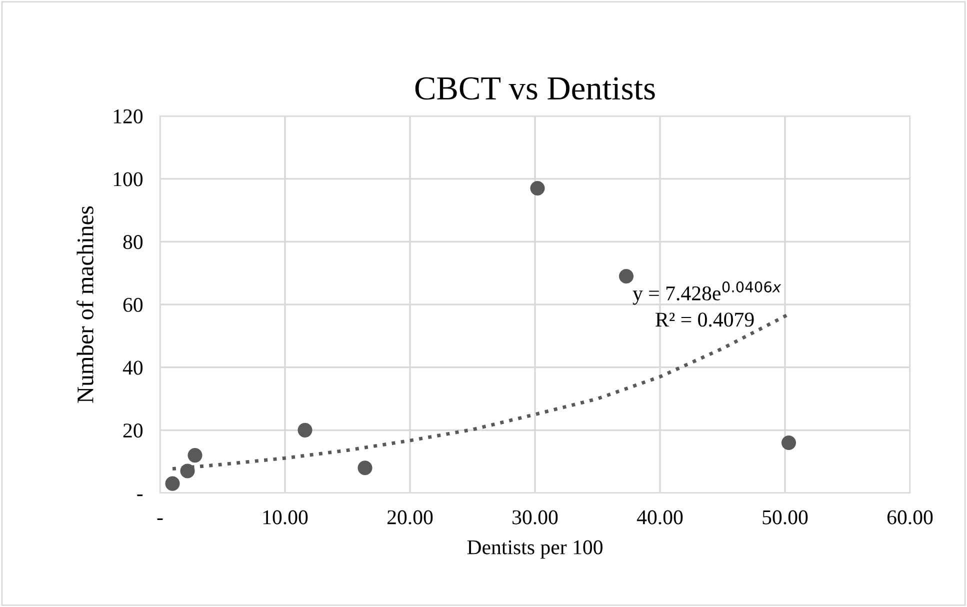  What do you see at coordinates (785, 517) in the screenshot?
I see `x-tick-label: 50.00` at bounding box center [785, 517].